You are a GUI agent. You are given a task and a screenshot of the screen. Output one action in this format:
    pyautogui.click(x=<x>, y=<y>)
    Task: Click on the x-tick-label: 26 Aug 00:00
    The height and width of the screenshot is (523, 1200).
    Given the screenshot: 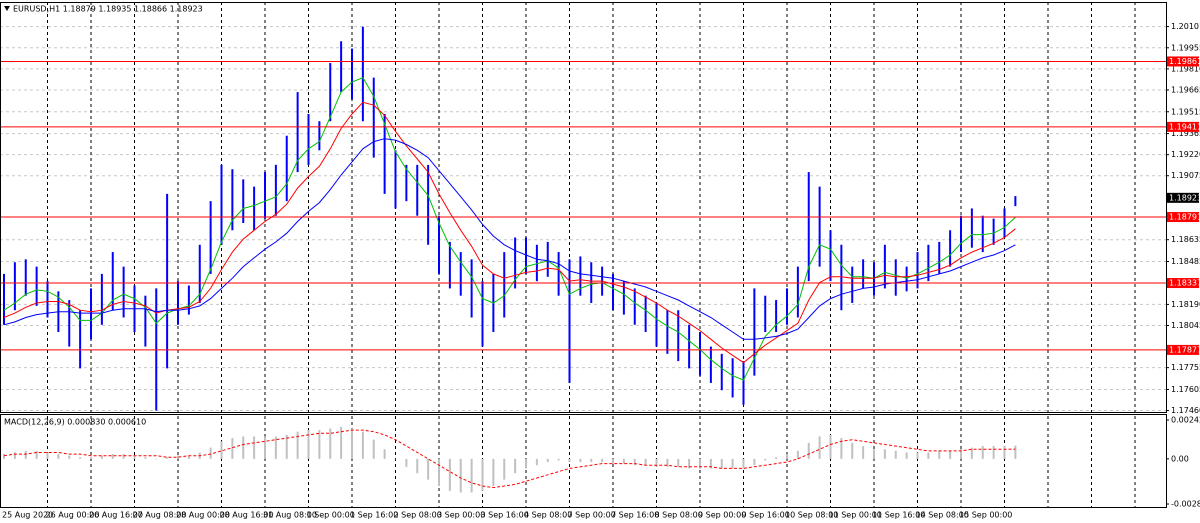 What is the action you would take?
    pyautogui.click(x=73, y=515)
    